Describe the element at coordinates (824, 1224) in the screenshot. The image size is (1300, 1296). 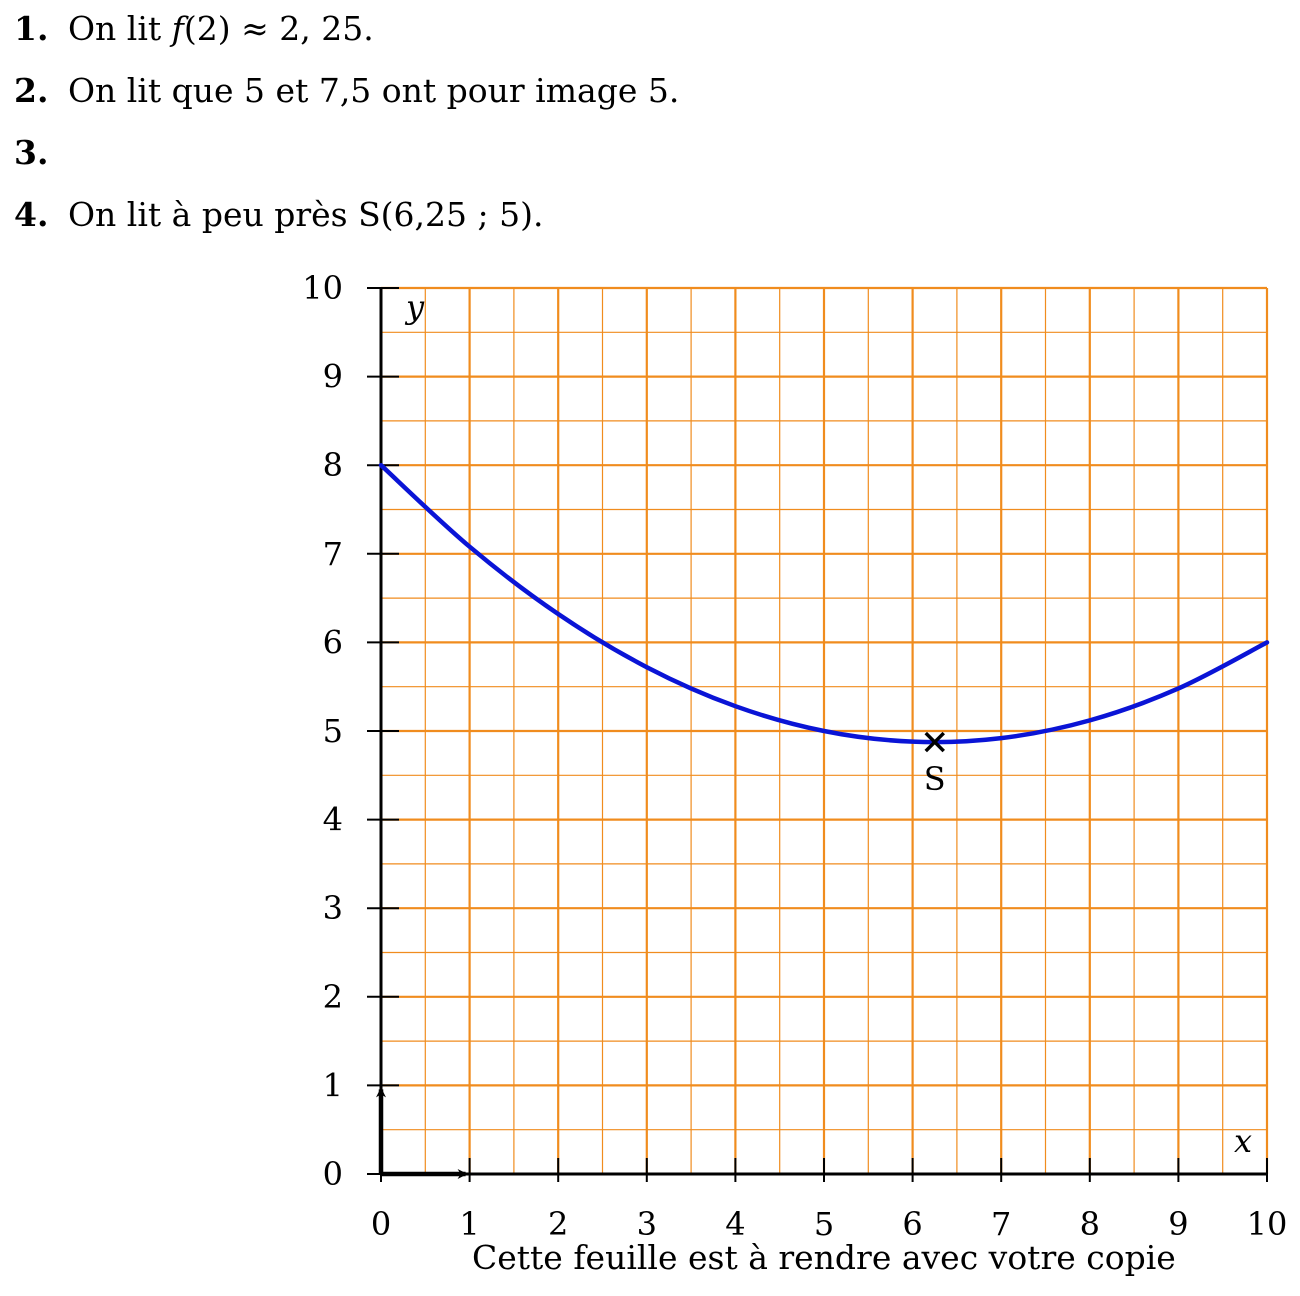
I see `x-tick-label: 5` at that location.